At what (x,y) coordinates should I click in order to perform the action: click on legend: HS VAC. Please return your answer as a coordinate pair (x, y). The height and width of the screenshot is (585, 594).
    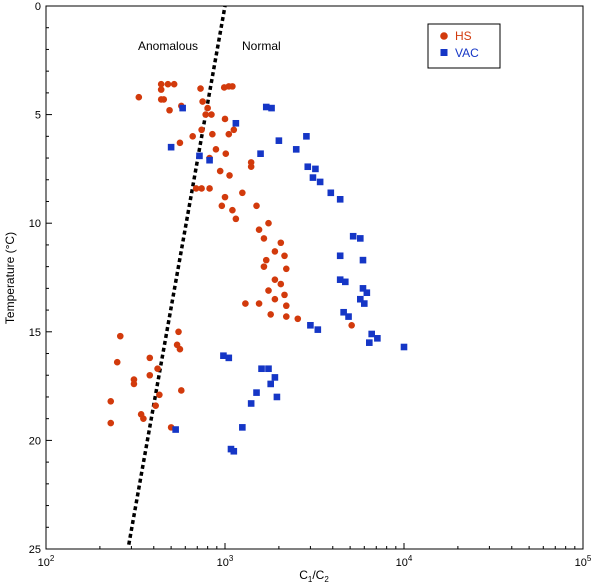
    Looking at the image, I should click on (464, 46).